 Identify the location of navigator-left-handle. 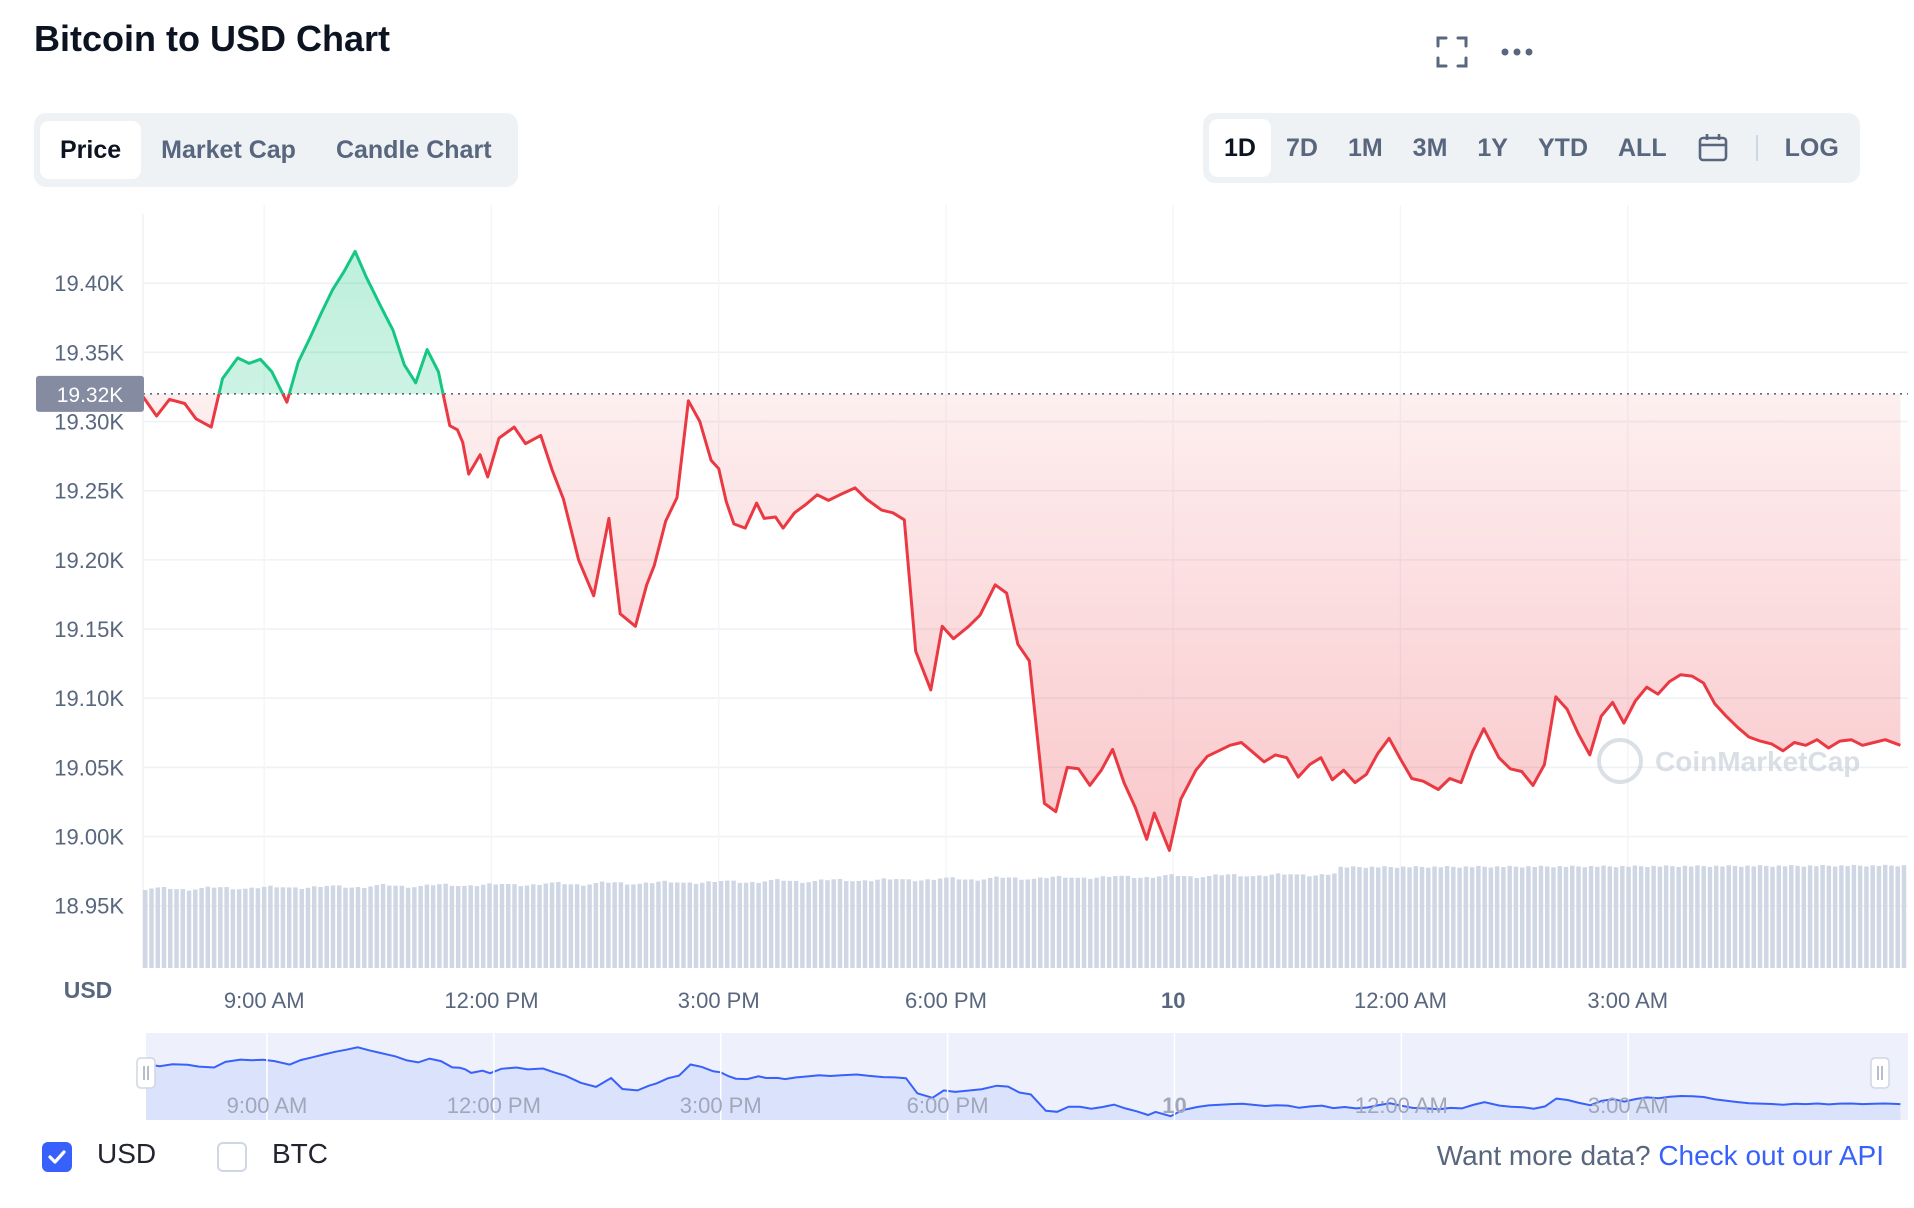
(146, 1073).